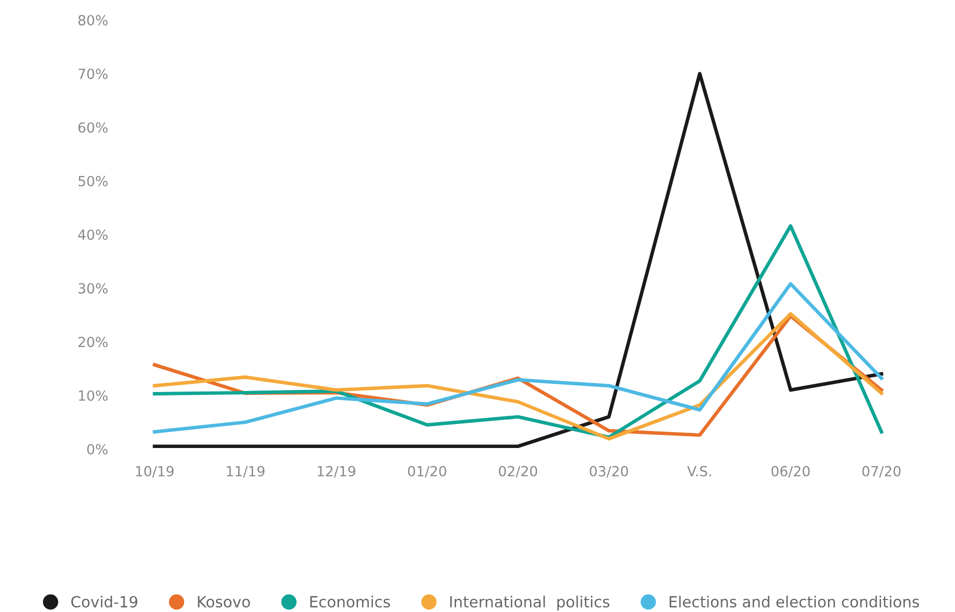  I want to click on x-tick-label: 02/20, so click(518, 472).